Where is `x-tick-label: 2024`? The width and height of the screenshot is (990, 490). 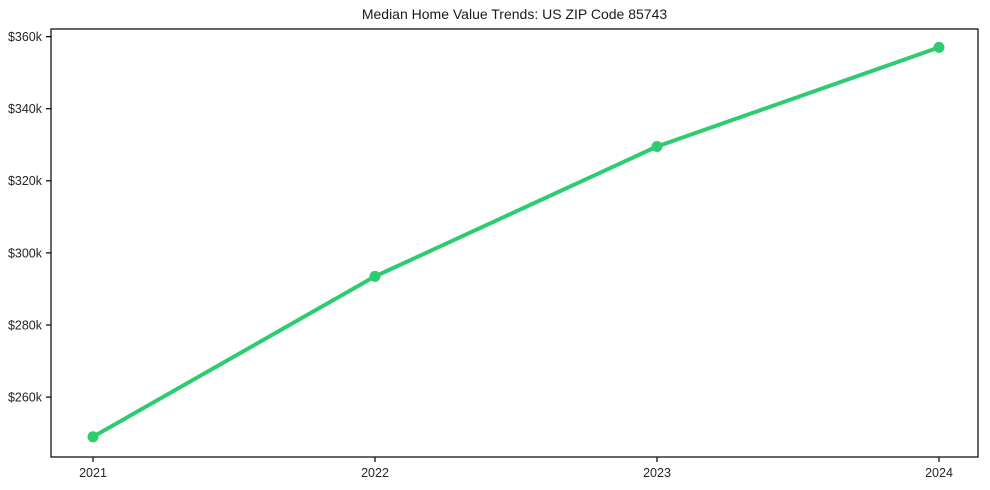
x-tick-label: 2024 is located at coordinates (939, 473).